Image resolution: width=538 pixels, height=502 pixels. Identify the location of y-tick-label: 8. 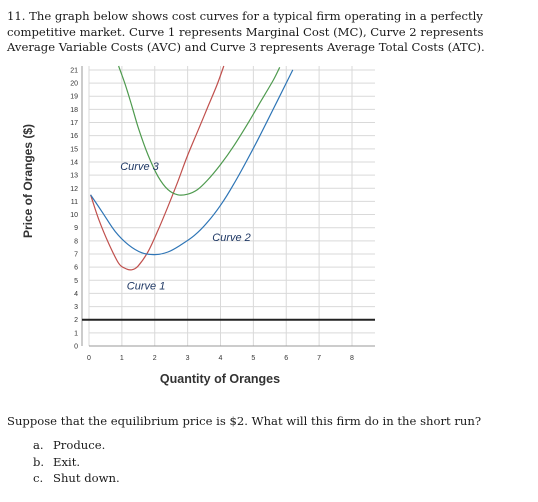
(76, 241).